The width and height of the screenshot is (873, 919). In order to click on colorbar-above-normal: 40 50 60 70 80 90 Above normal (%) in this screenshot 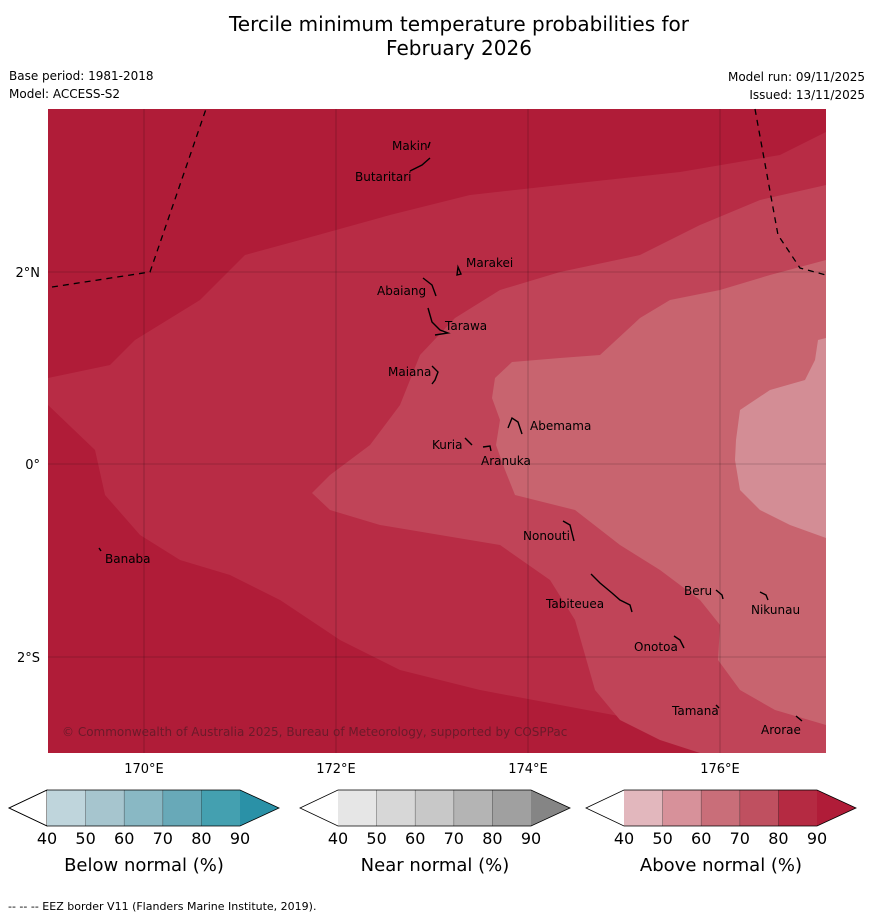, I will do `click(721, 832)`.